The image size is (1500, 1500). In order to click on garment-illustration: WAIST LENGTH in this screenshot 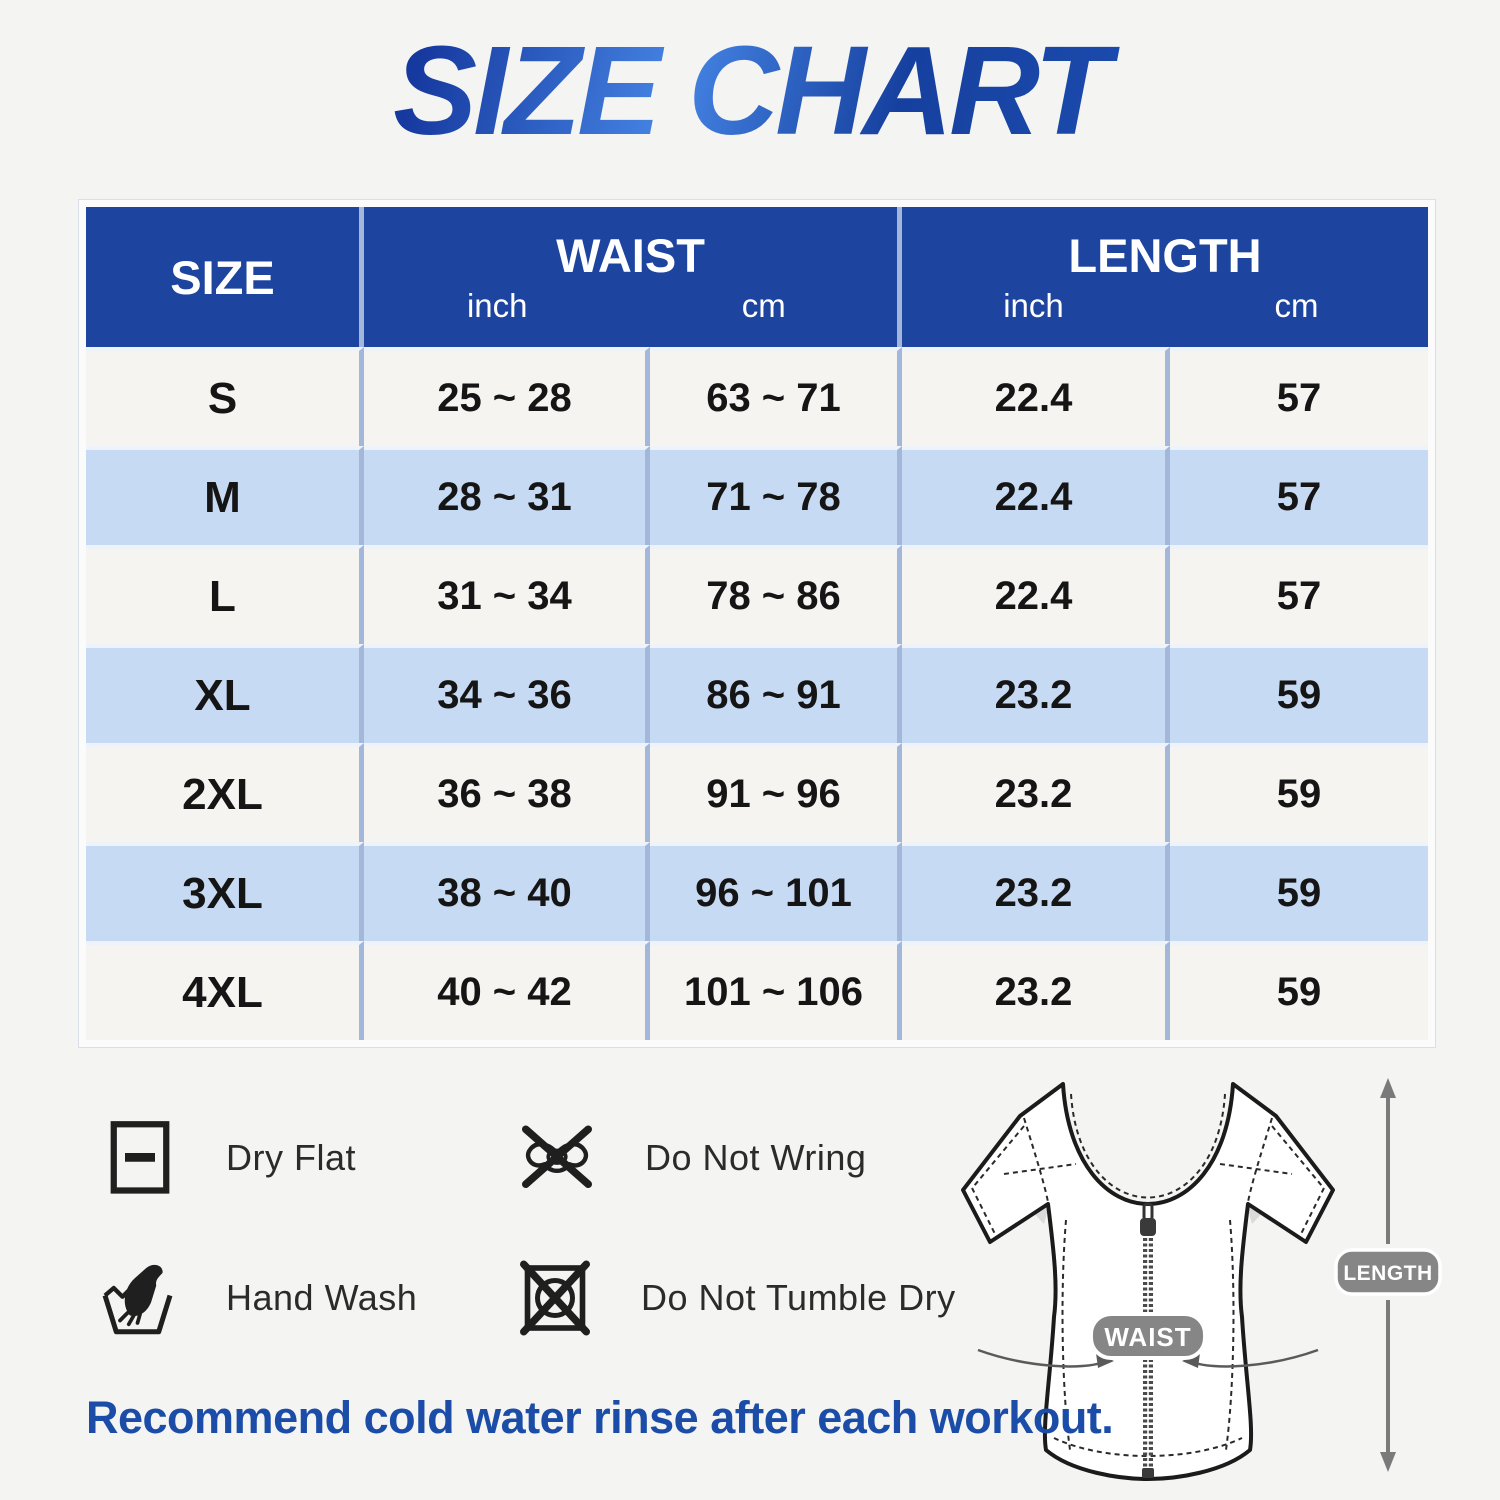, I will do `click(1201, 1279)`.